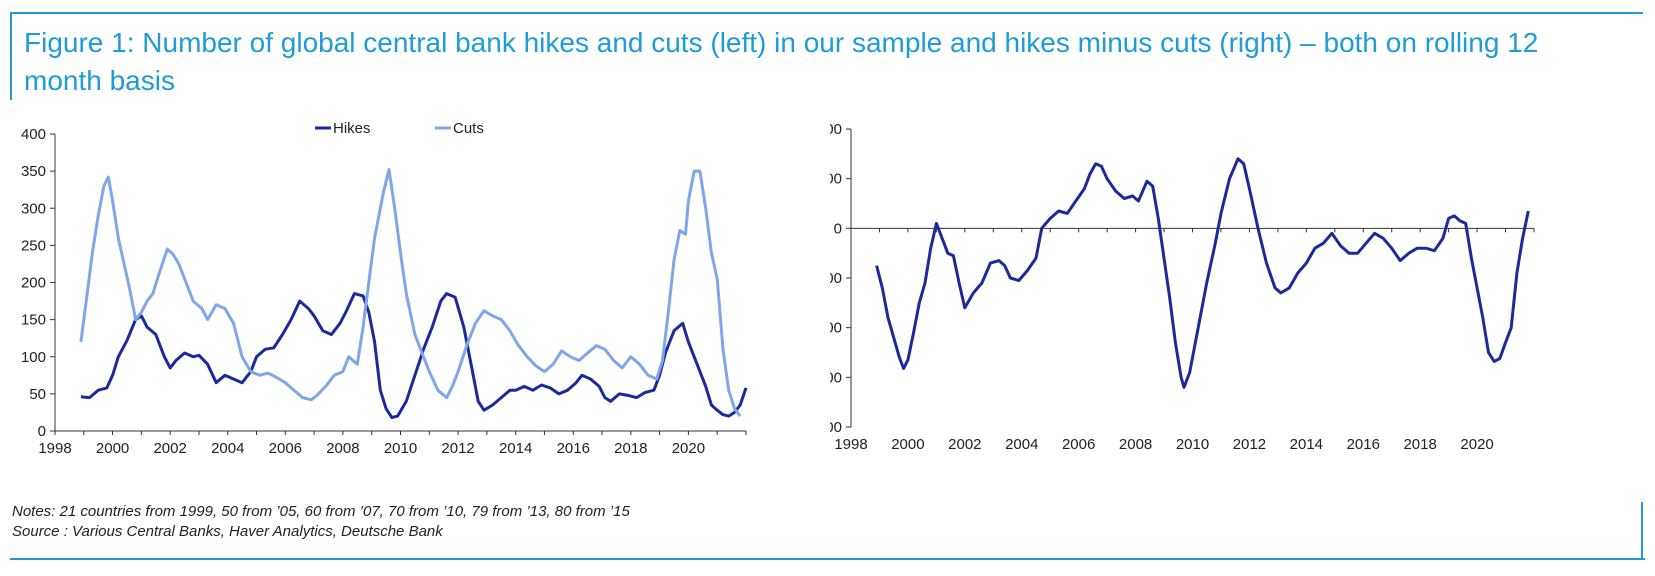 The height and width of the screenshot is (576, 1655). I want to click on y-tick-label: 350, so click(33, 171).